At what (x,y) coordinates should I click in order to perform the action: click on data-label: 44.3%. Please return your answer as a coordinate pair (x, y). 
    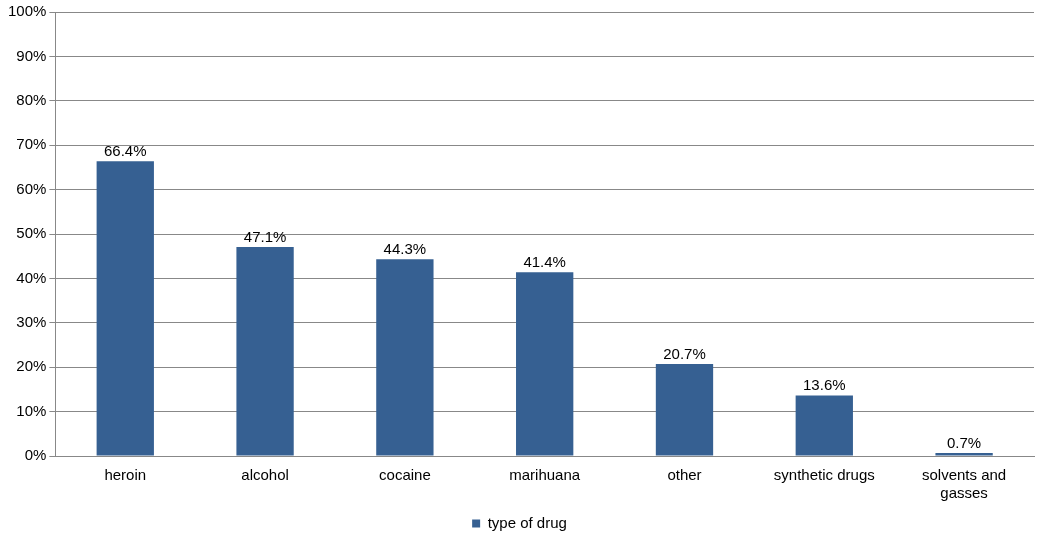
    Looking at the image, I should click on (405, 248).